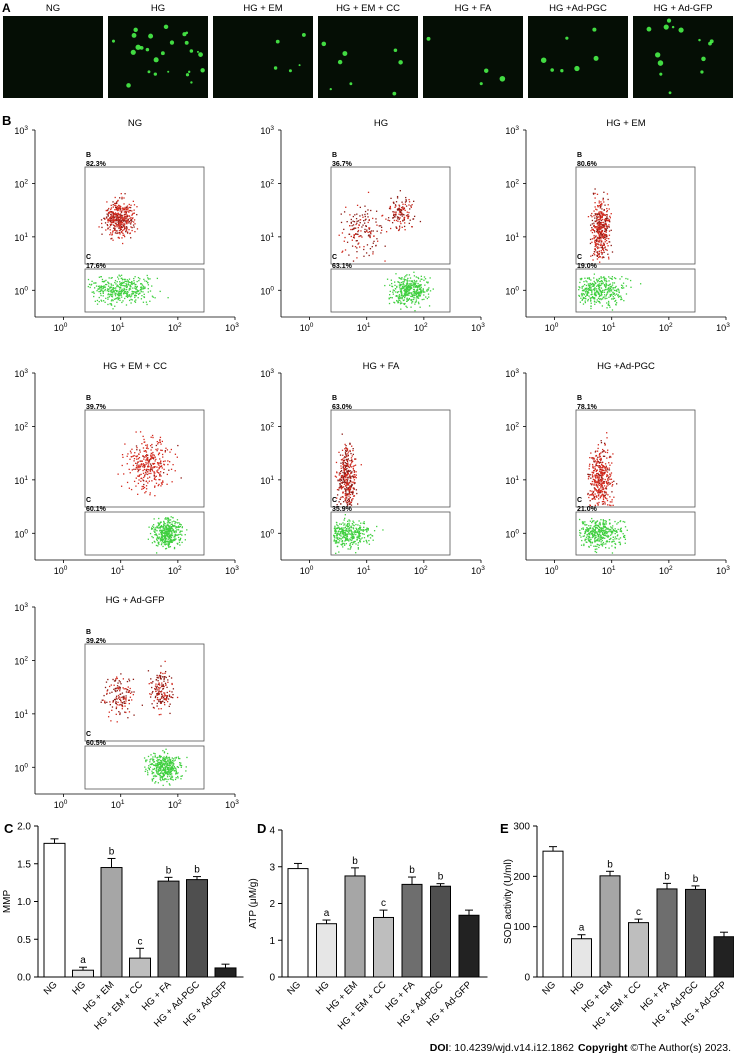  Describe the element at coordinates (368, 8) in the screenshot. I see `micrograph-label-hg-em-cc: HG + EM + CC` at that location.